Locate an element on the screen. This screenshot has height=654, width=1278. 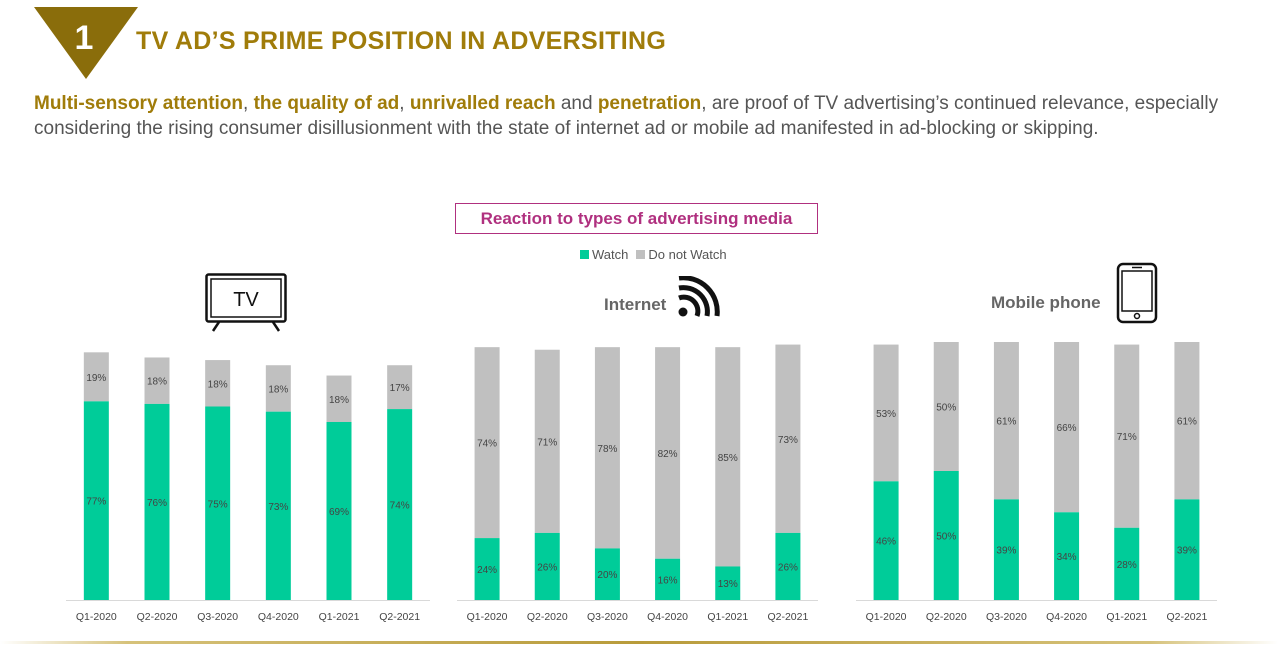
internet-label-watch: 16% is located at coordinates (668, 580).